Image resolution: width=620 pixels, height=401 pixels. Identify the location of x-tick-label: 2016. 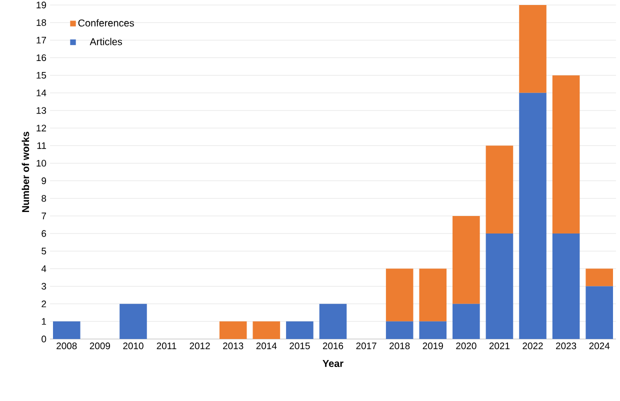
(333, 346).